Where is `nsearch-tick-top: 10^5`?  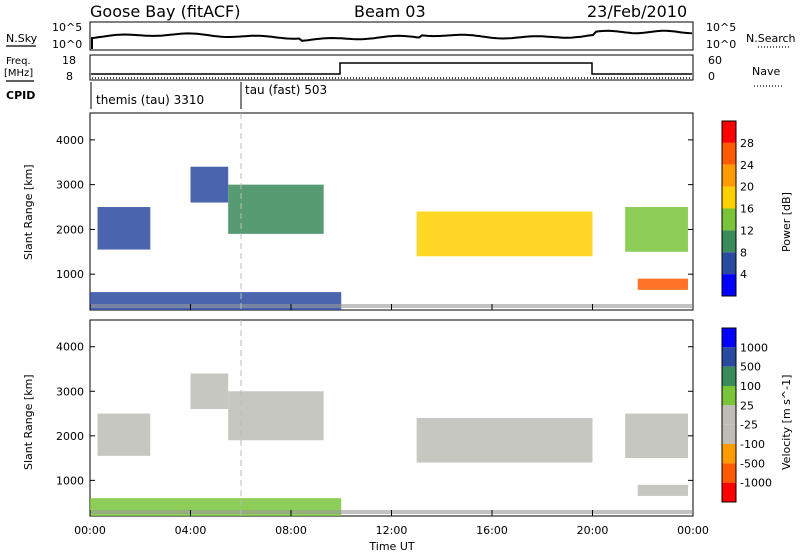 nsearch-tick-top: 10^5 is located at coordinates (721, 27).